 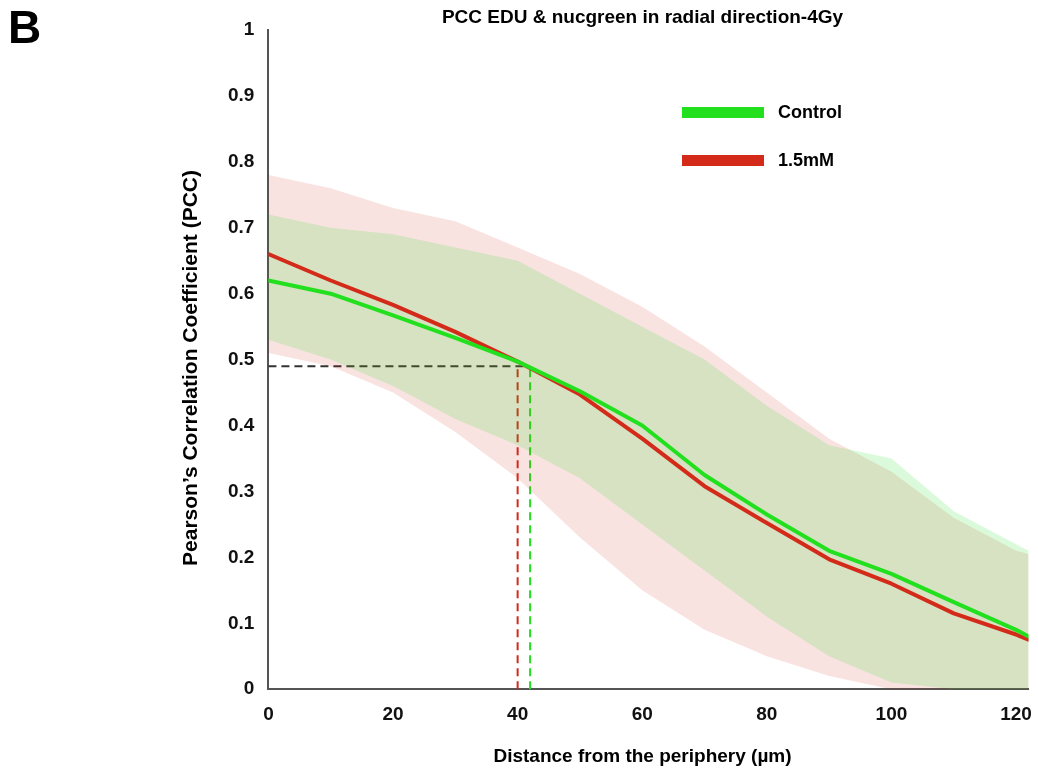 I want to click on x-tick-label: 20, so click(x=393, y=713).